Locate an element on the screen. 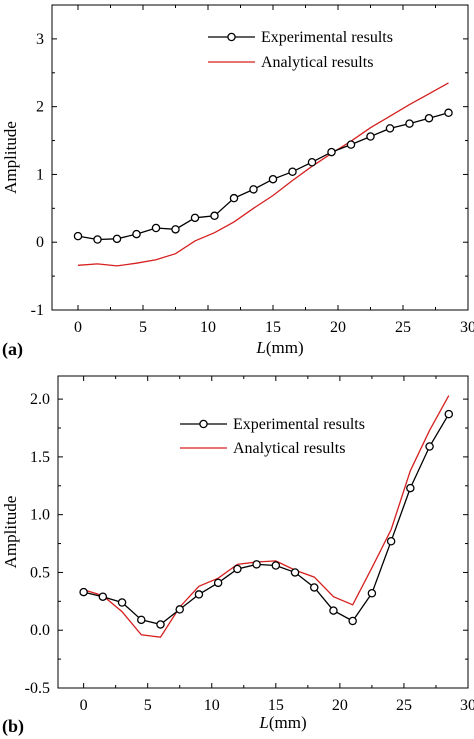 The height and width of the screenshot is (739, 474). y-tick-label: 3 is located at coordinates (40, 39).